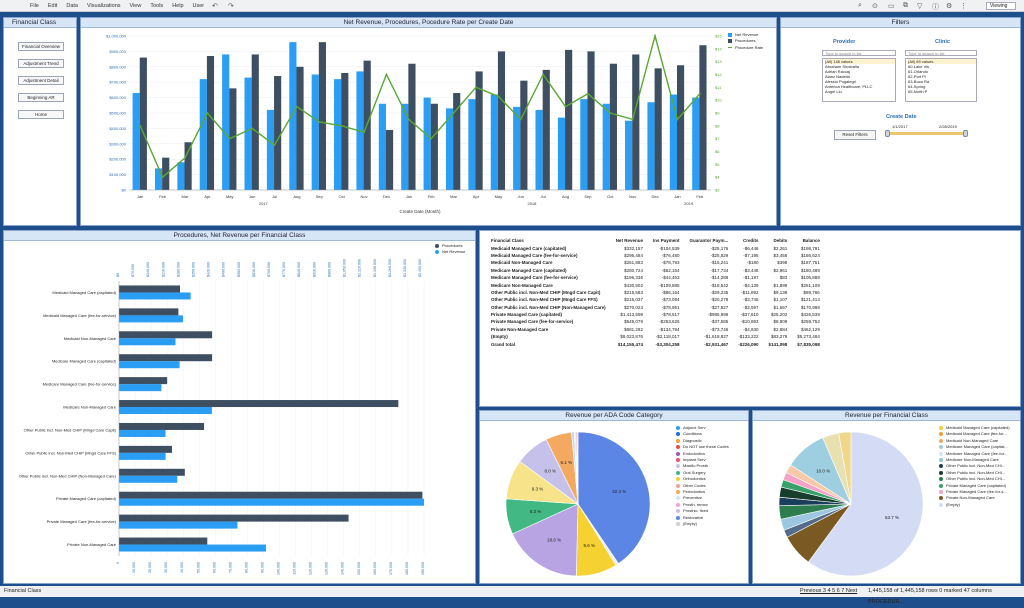 The width and height of the screenshot is (1024, 608). Describe the element at coordinates (751, 241) in the screenshot. I see `column-header: Credits` at that location.